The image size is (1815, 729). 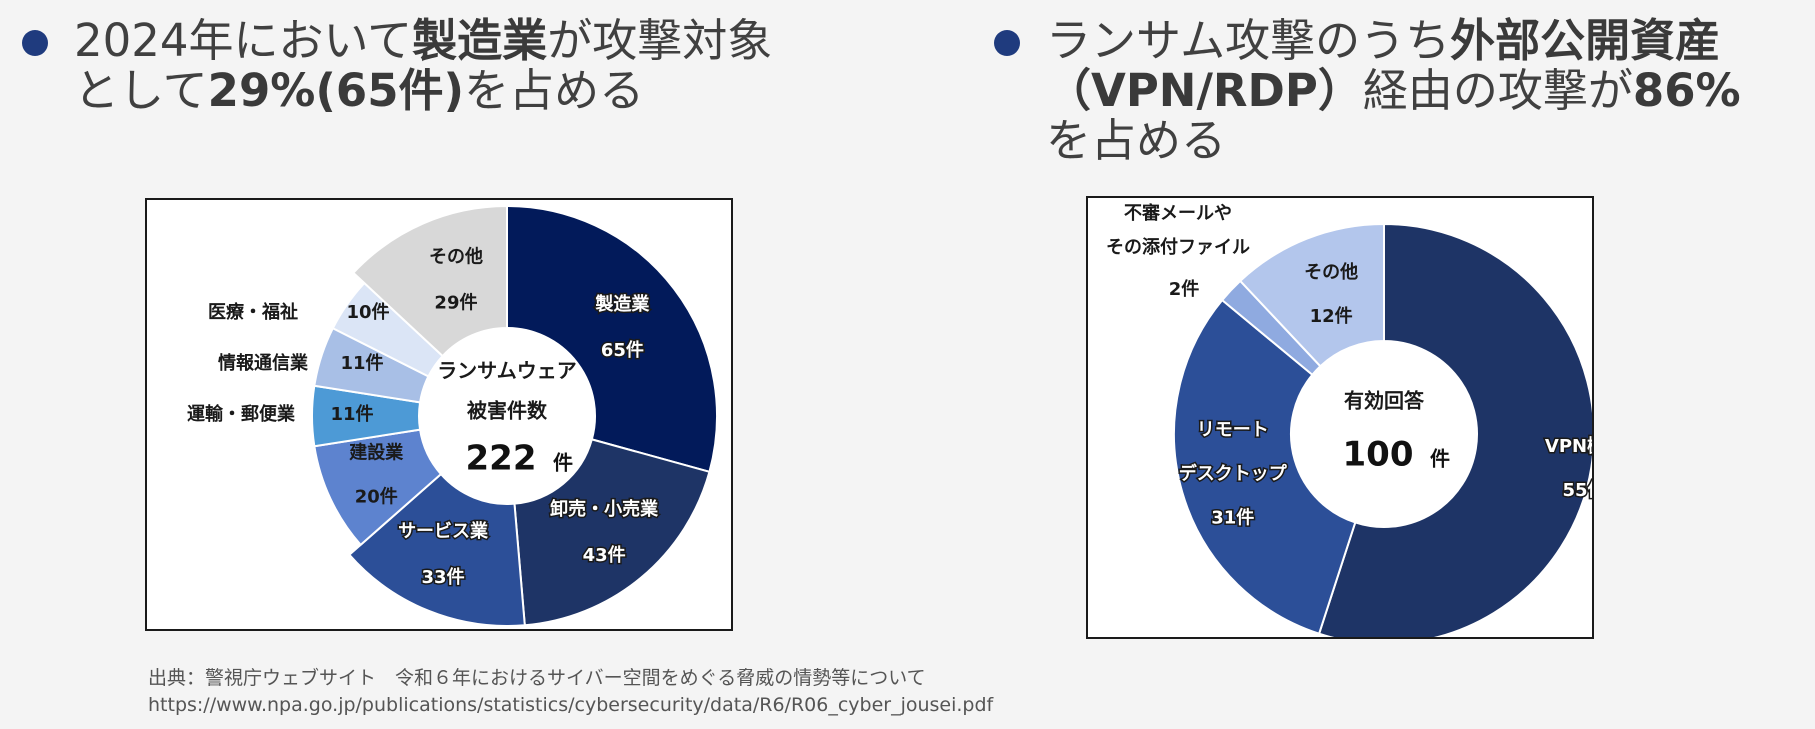 I want to click on headline-right-vpn-rdp: （VPN/RDP）, so click(x=1204, y=90).